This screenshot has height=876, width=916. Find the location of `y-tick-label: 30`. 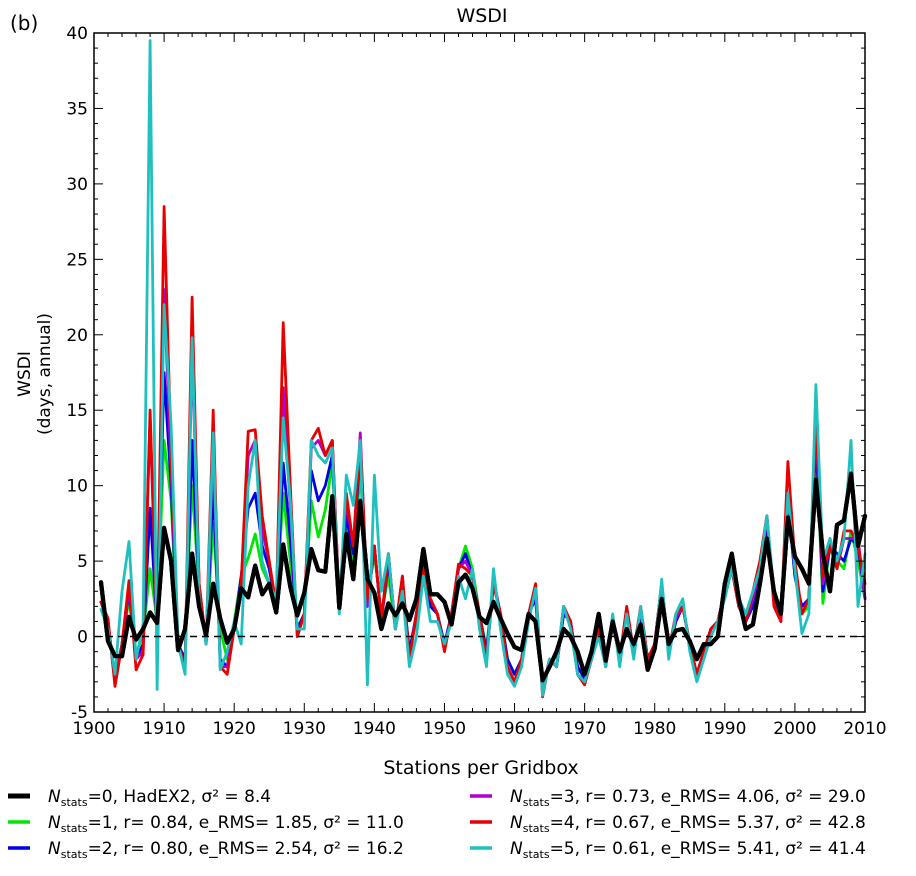

y-tick-label: 30 is located at coordinates (77, 185).